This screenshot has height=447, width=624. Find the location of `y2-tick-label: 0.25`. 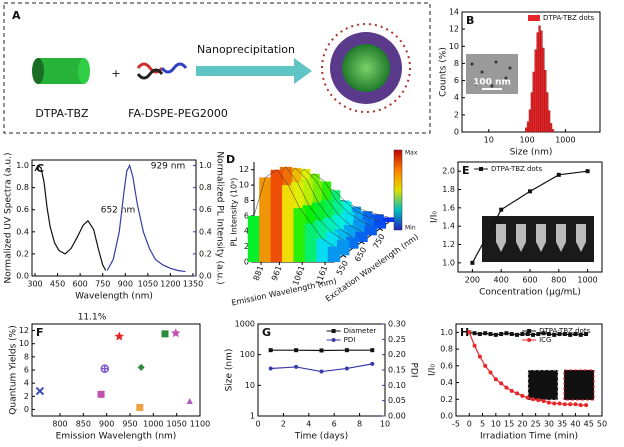

y2-tick-label: 0.25 is located at coordinates (397, 339).